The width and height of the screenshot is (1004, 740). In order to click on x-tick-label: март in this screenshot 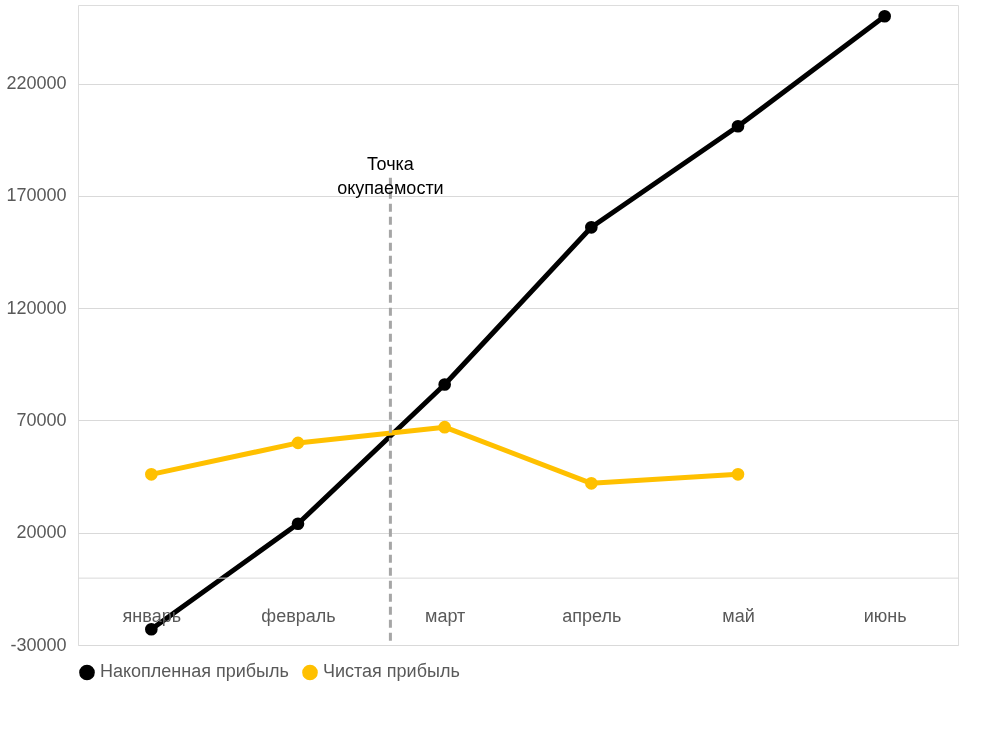, I will do `click(445, 616)`.